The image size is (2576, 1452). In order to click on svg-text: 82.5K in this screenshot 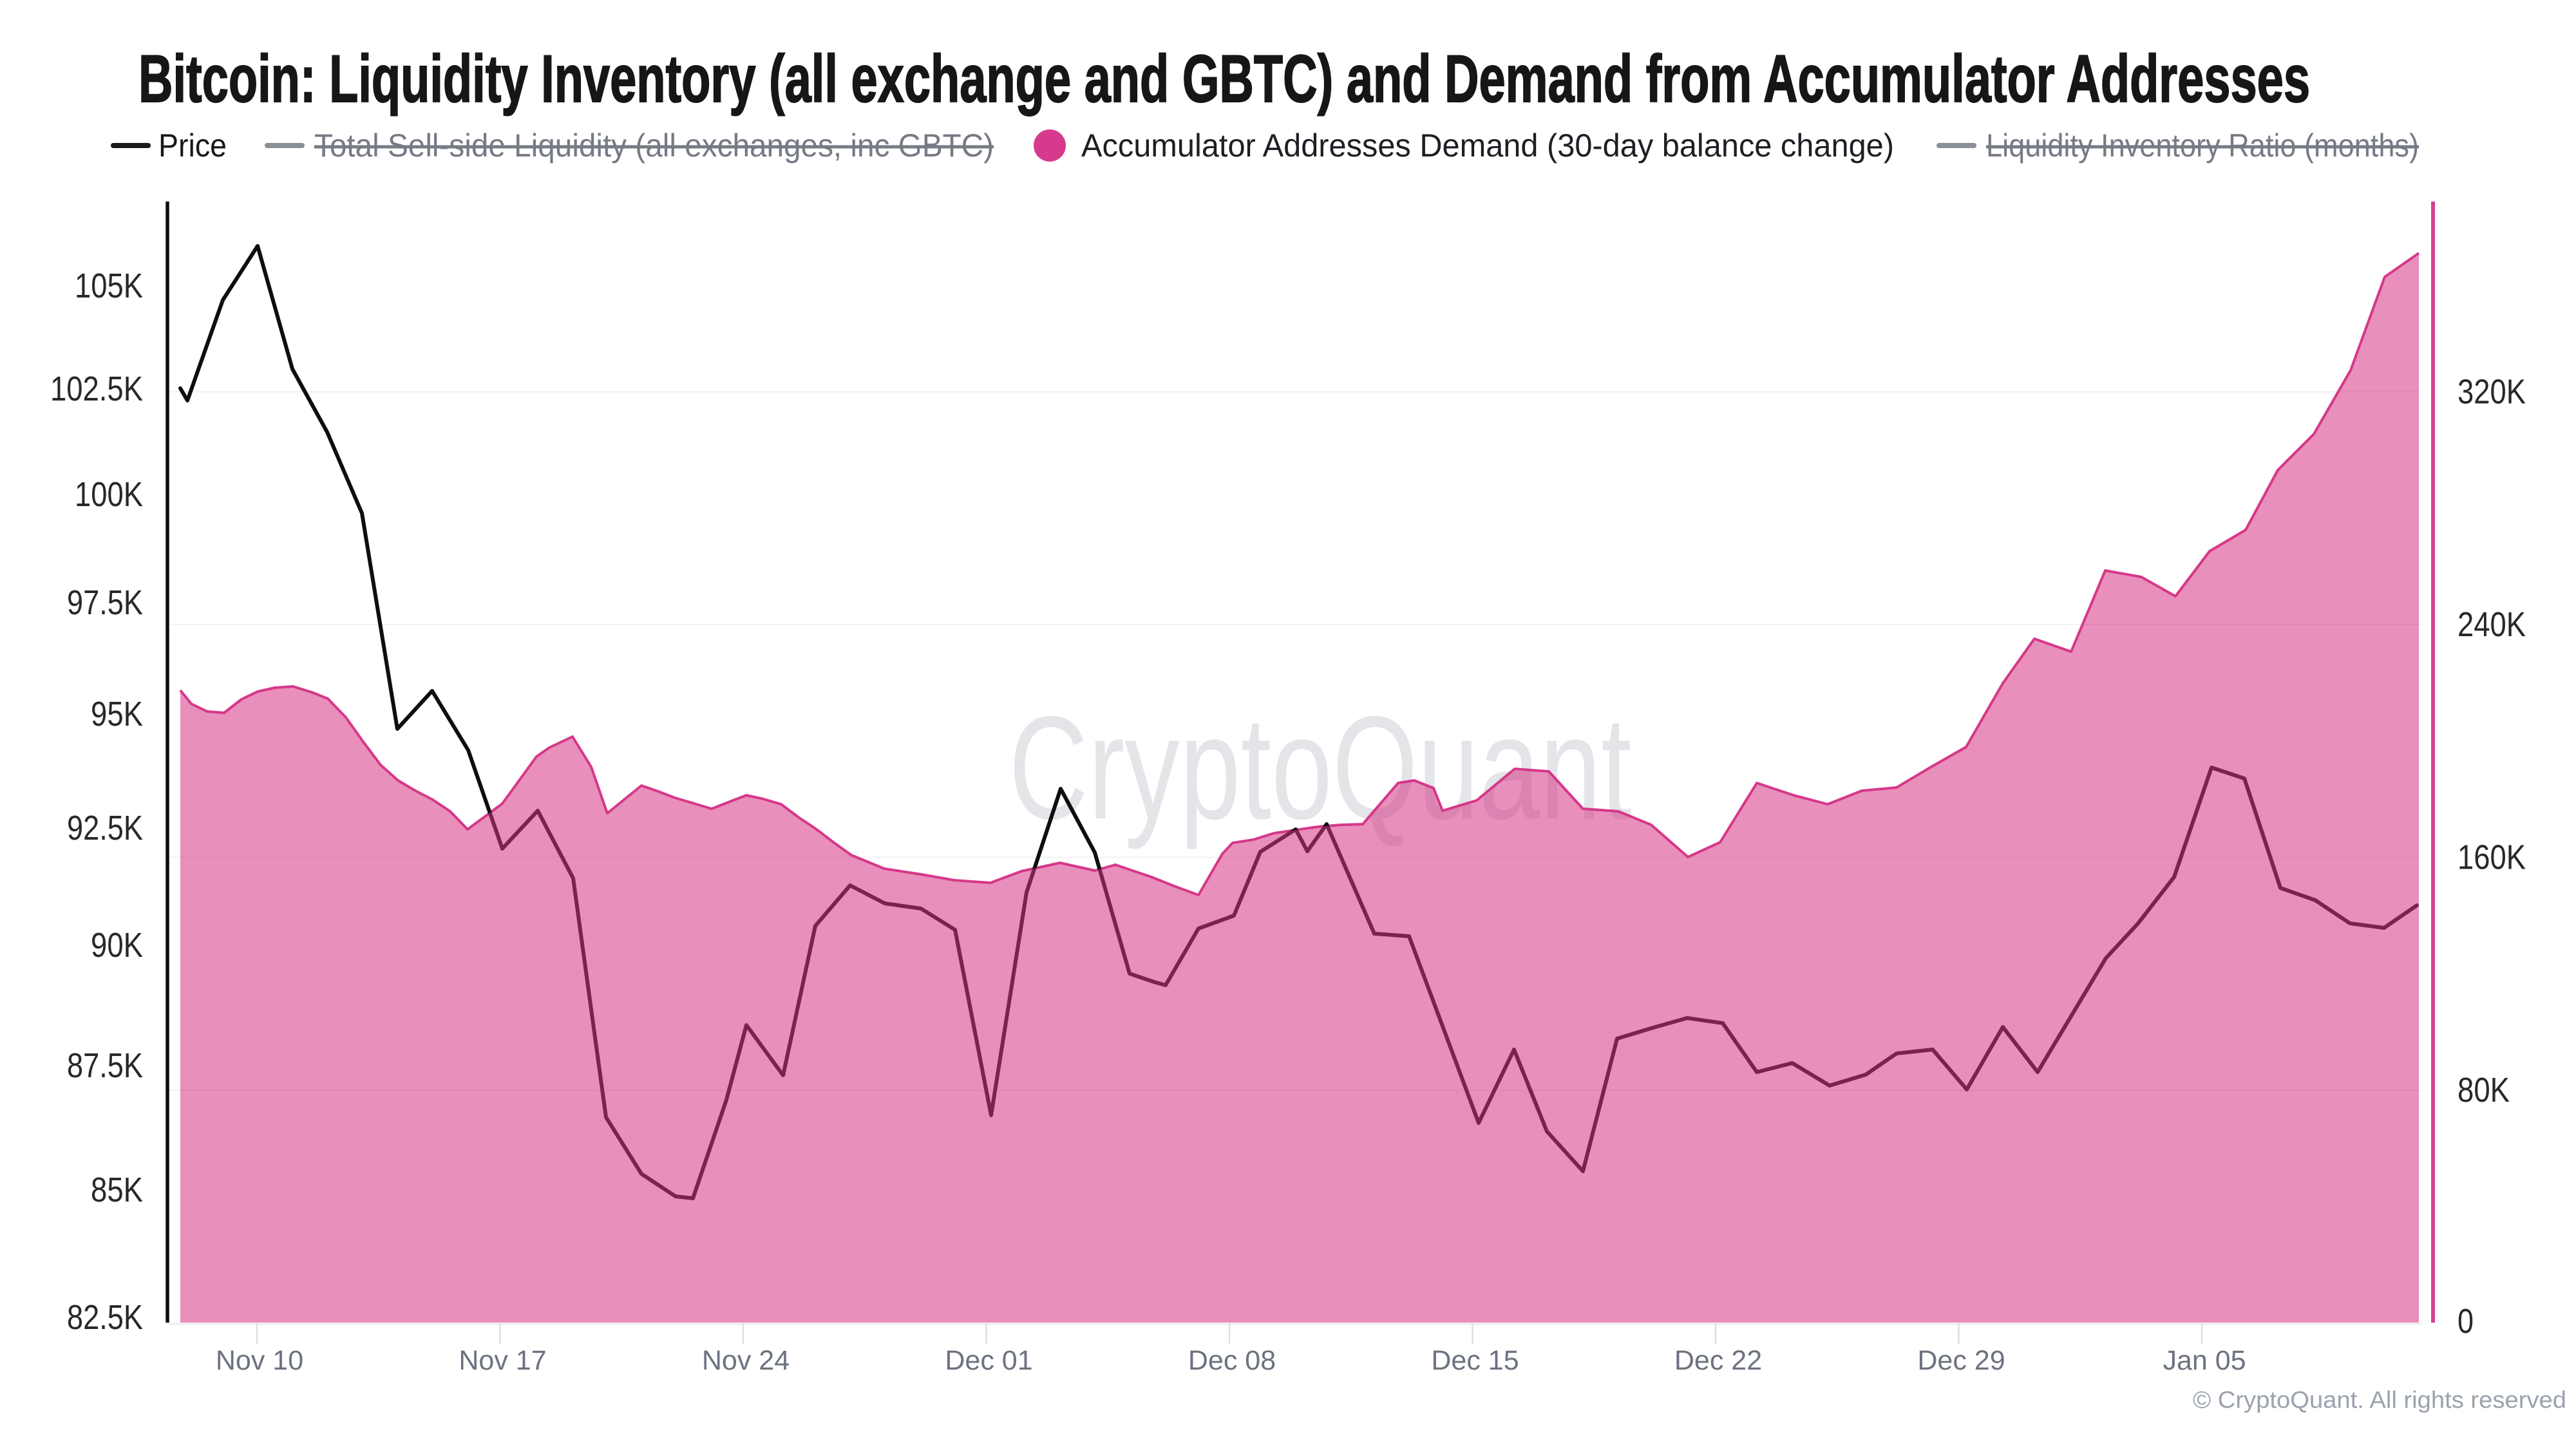, I will do `click(105, 1317)`.